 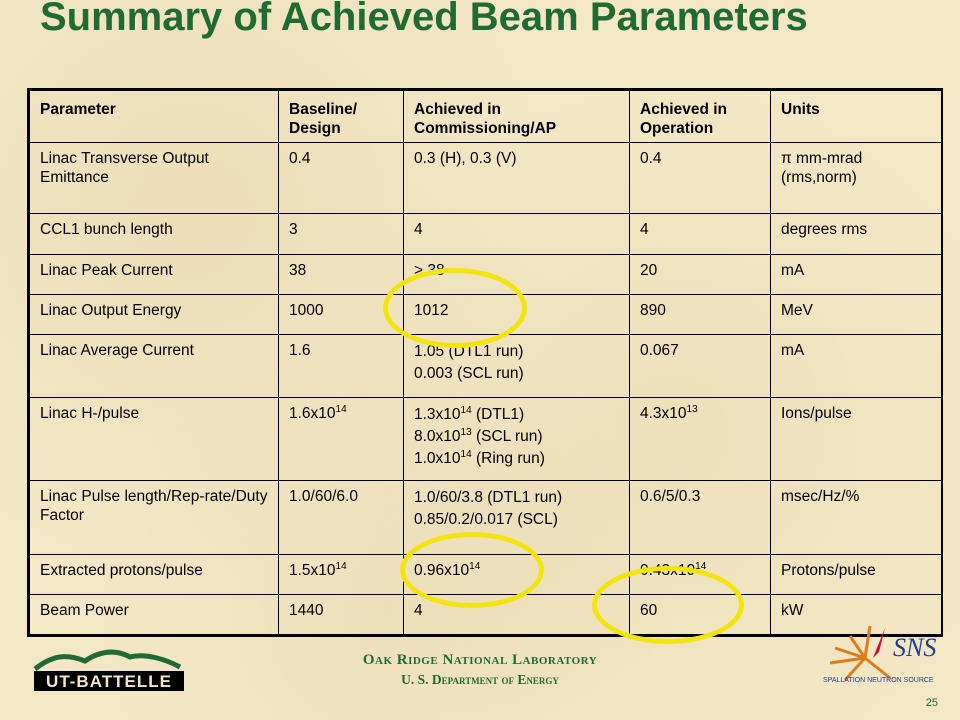 What do you see at coordinates (341, 439) in the screenshot?
I see `cell-baseline: 1.6x1014` at bounding box center [341, 439].